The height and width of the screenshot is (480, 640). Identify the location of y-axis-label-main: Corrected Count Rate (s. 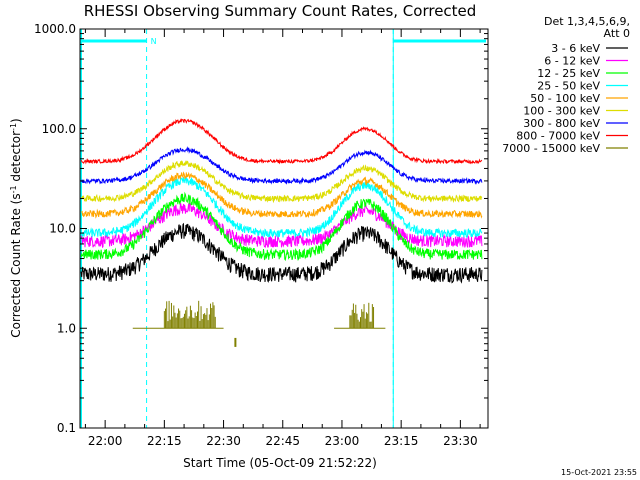
(16, 265).